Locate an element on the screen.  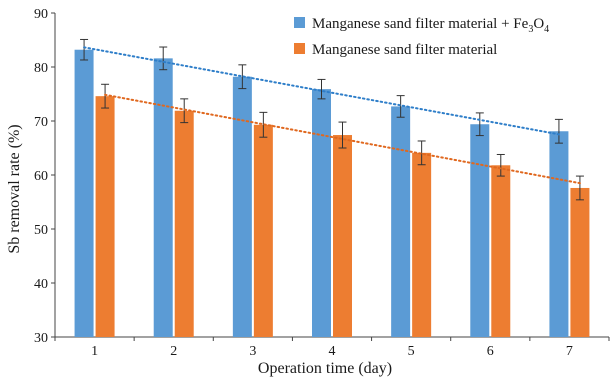
y-tick-label: 90 is located at coordinates (41, 14).